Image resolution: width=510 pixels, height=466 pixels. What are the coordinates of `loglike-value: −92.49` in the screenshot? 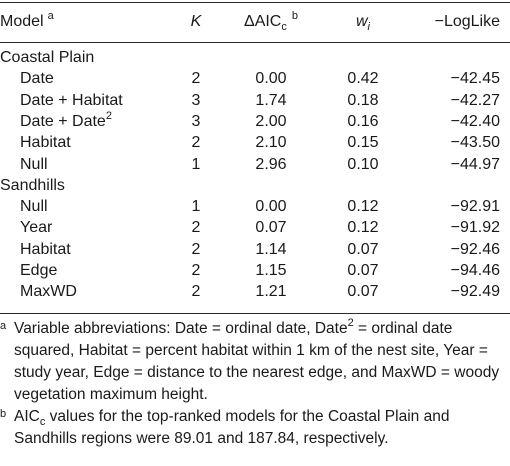 It's located at (475, 292).